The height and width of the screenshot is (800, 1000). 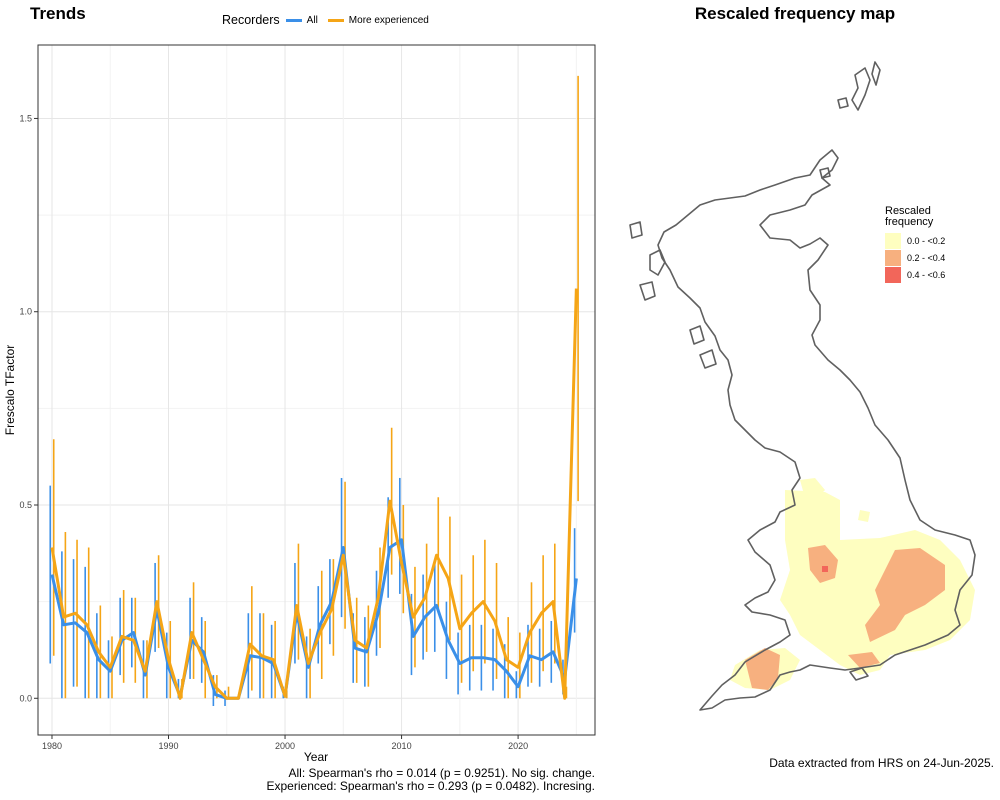 What do you see at coordinates (518, 746) in the screenshot?
I see `x-tick-label: 2020` at bounding box center [518, 746].